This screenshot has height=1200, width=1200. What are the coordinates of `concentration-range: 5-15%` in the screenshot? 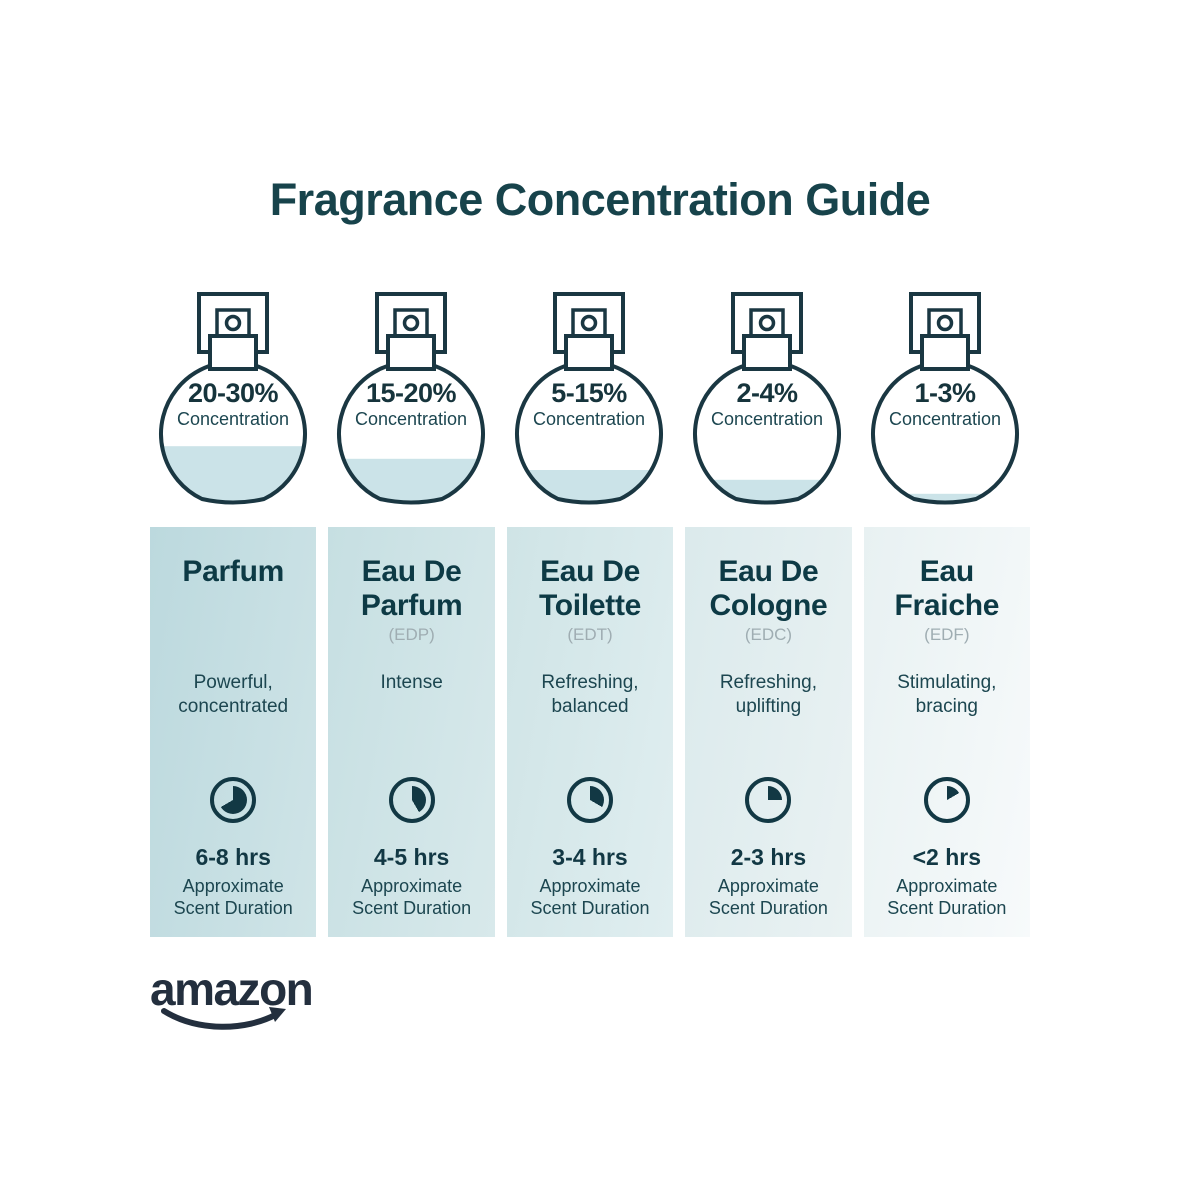 It's located at (589, 393).